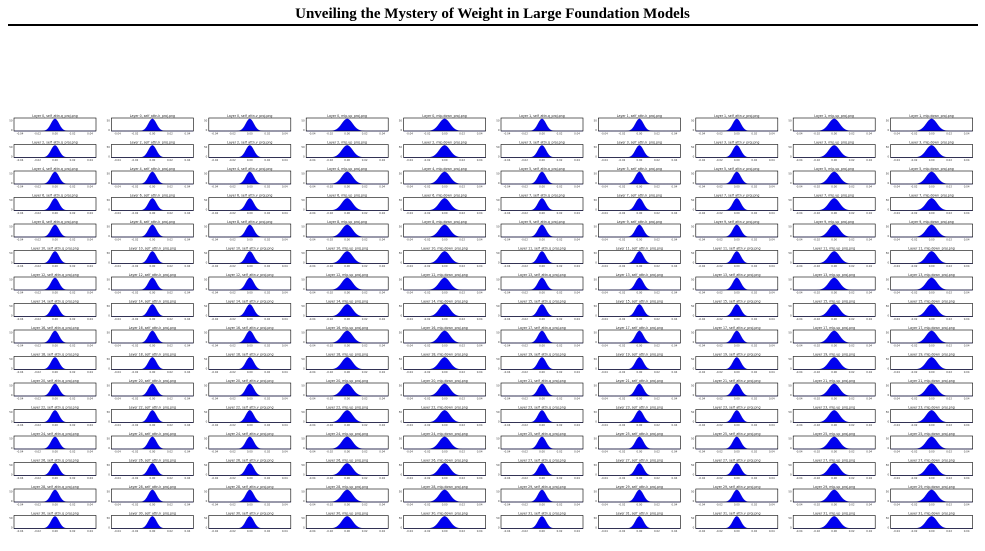  Describe the element at coordinates (931, 248) in the screenshot. I see `panel-title: Layer 11, mlp.down_proj.png` at that location.